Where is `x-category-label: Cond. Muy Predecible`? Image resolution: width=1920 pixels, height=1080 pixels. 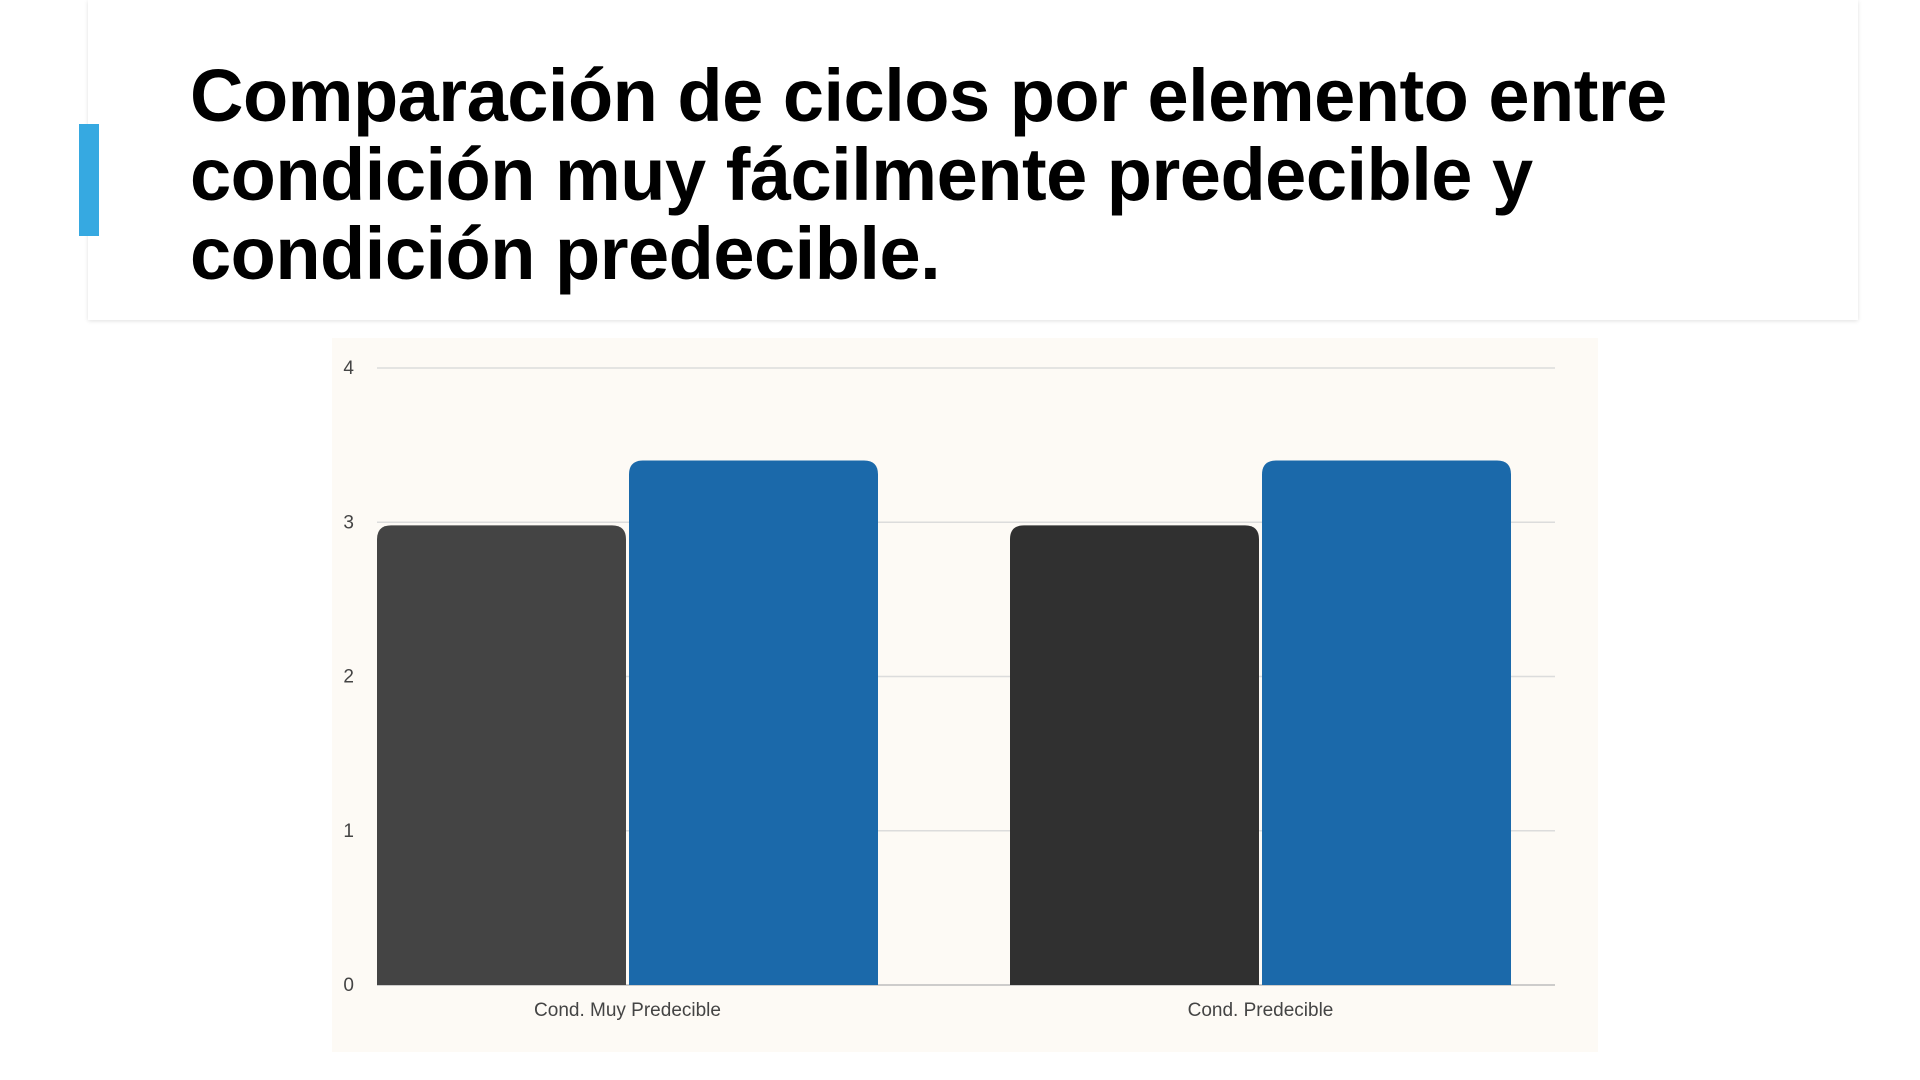 x-category-label: Cond. Muy Predecible is located at coordinates (627, 1010).